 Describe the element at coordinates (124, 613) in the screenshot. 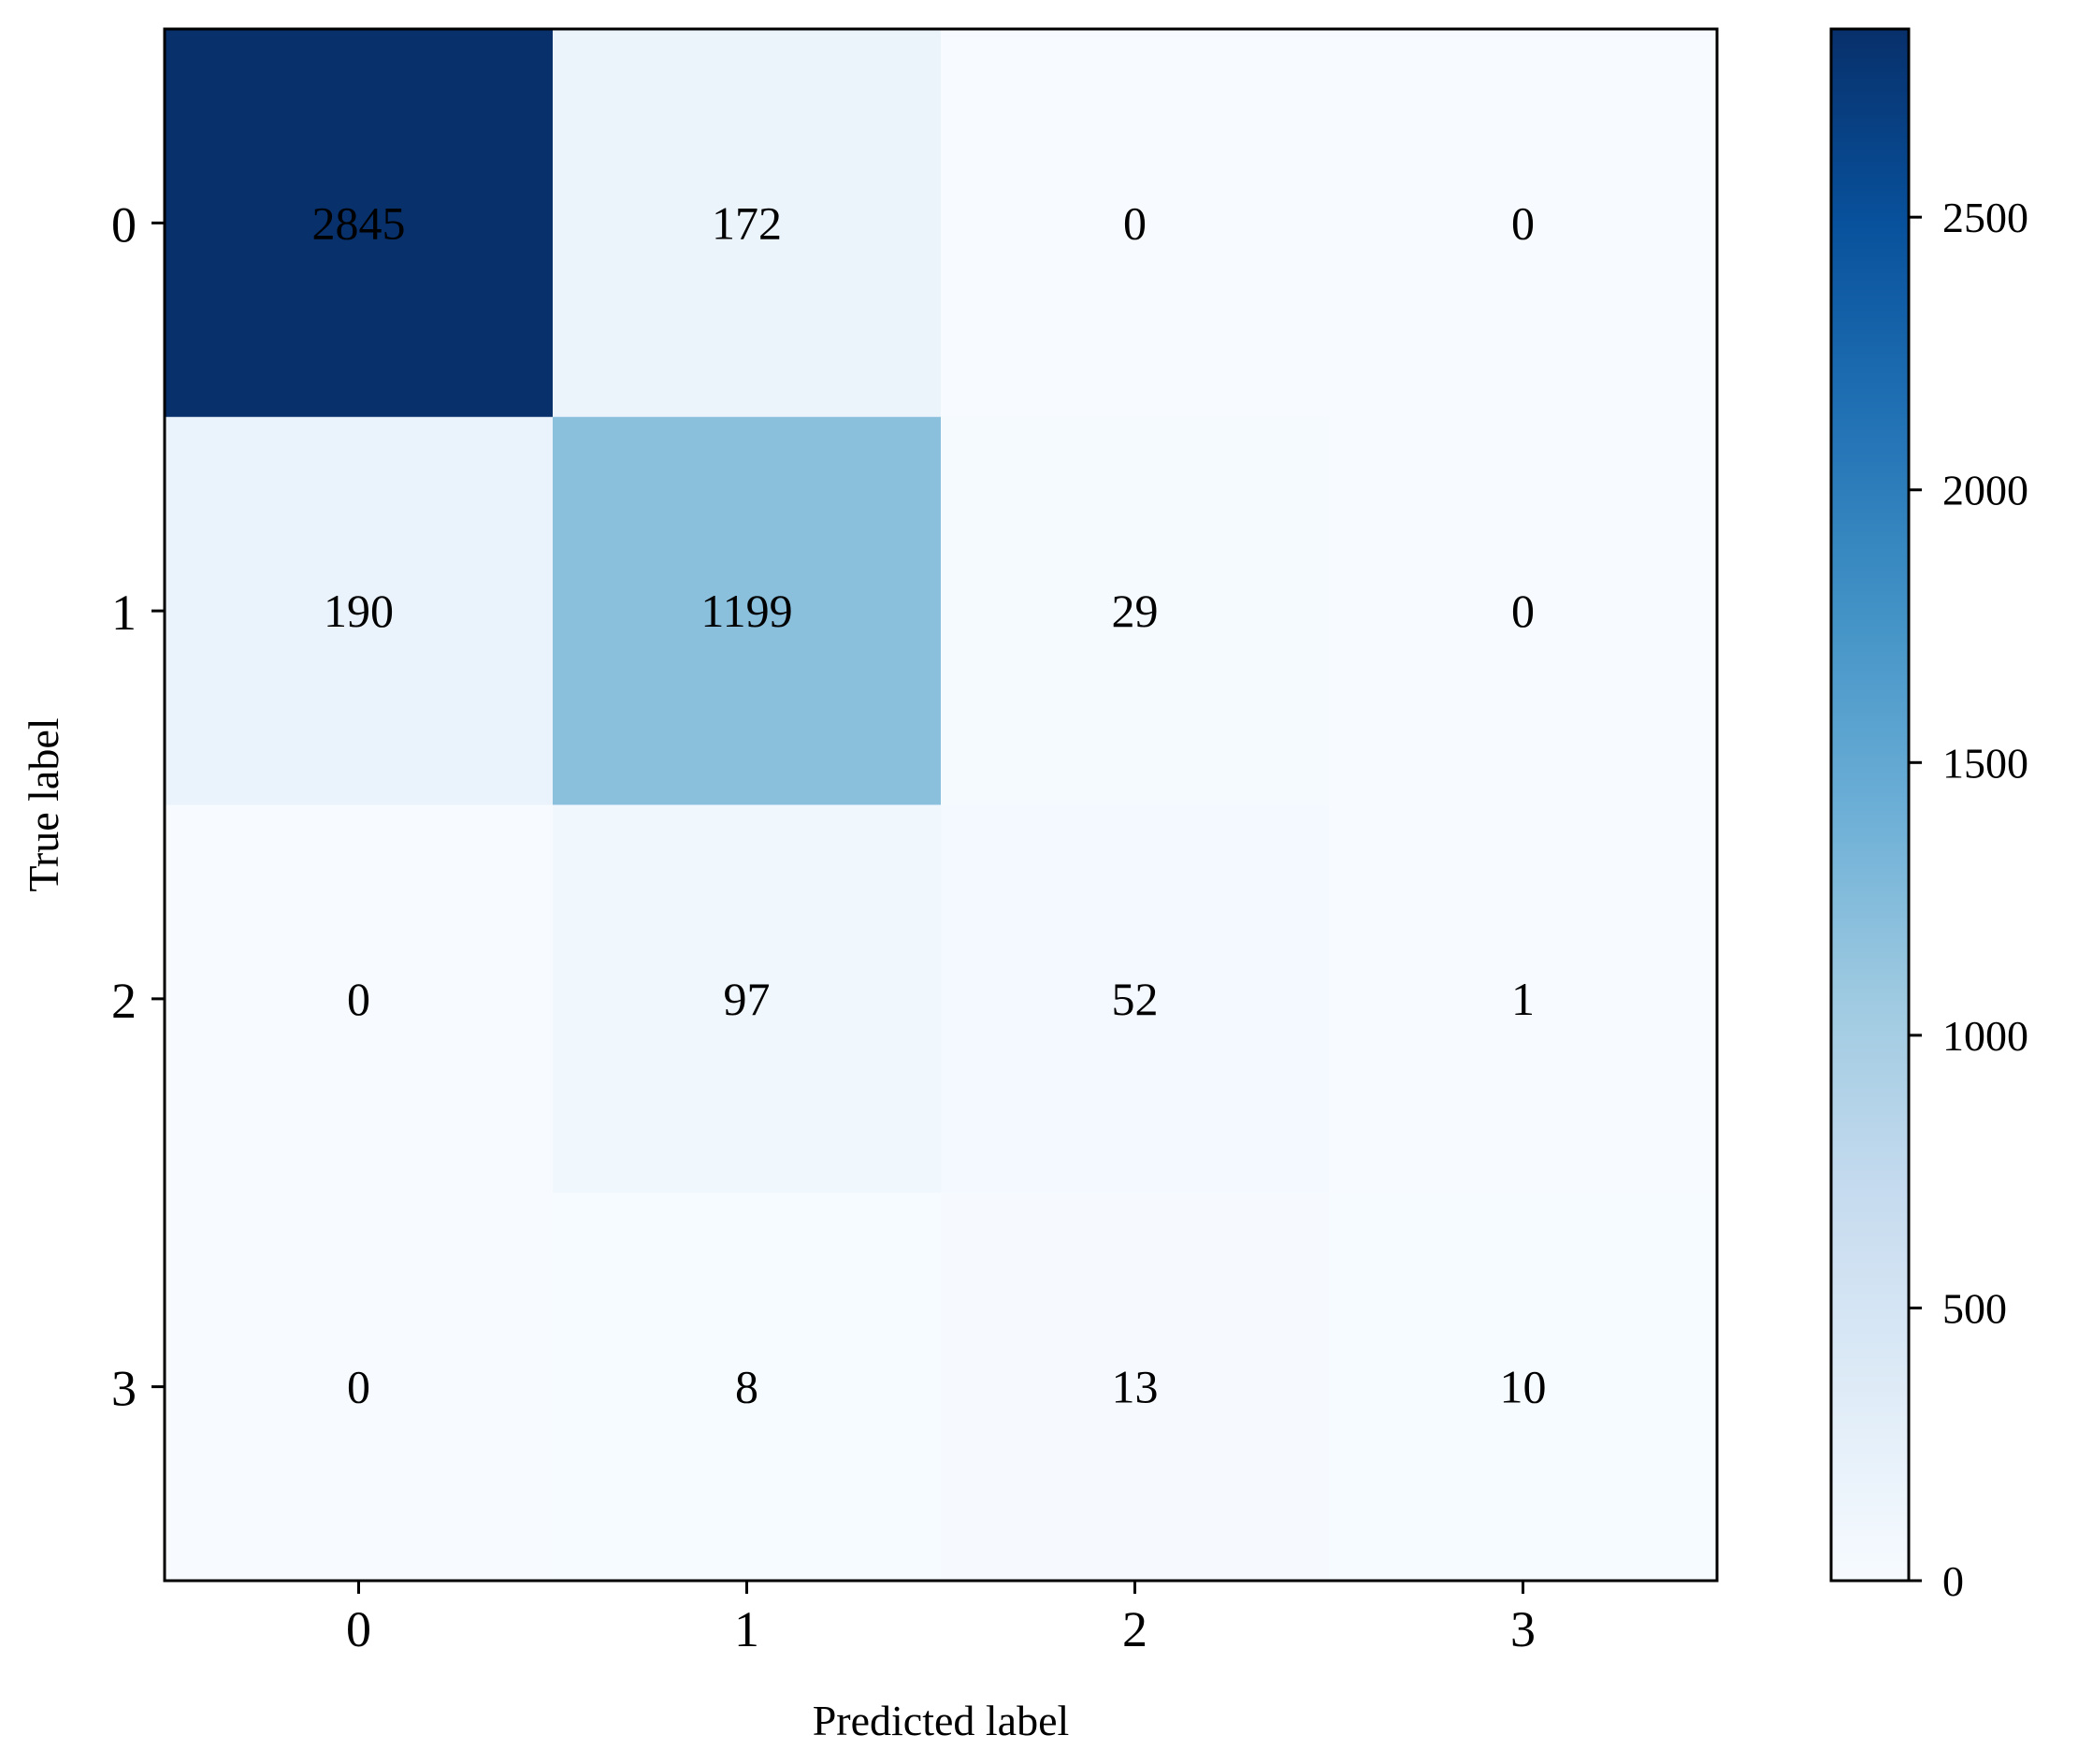

I see `y-tick-label: 1` at that location.